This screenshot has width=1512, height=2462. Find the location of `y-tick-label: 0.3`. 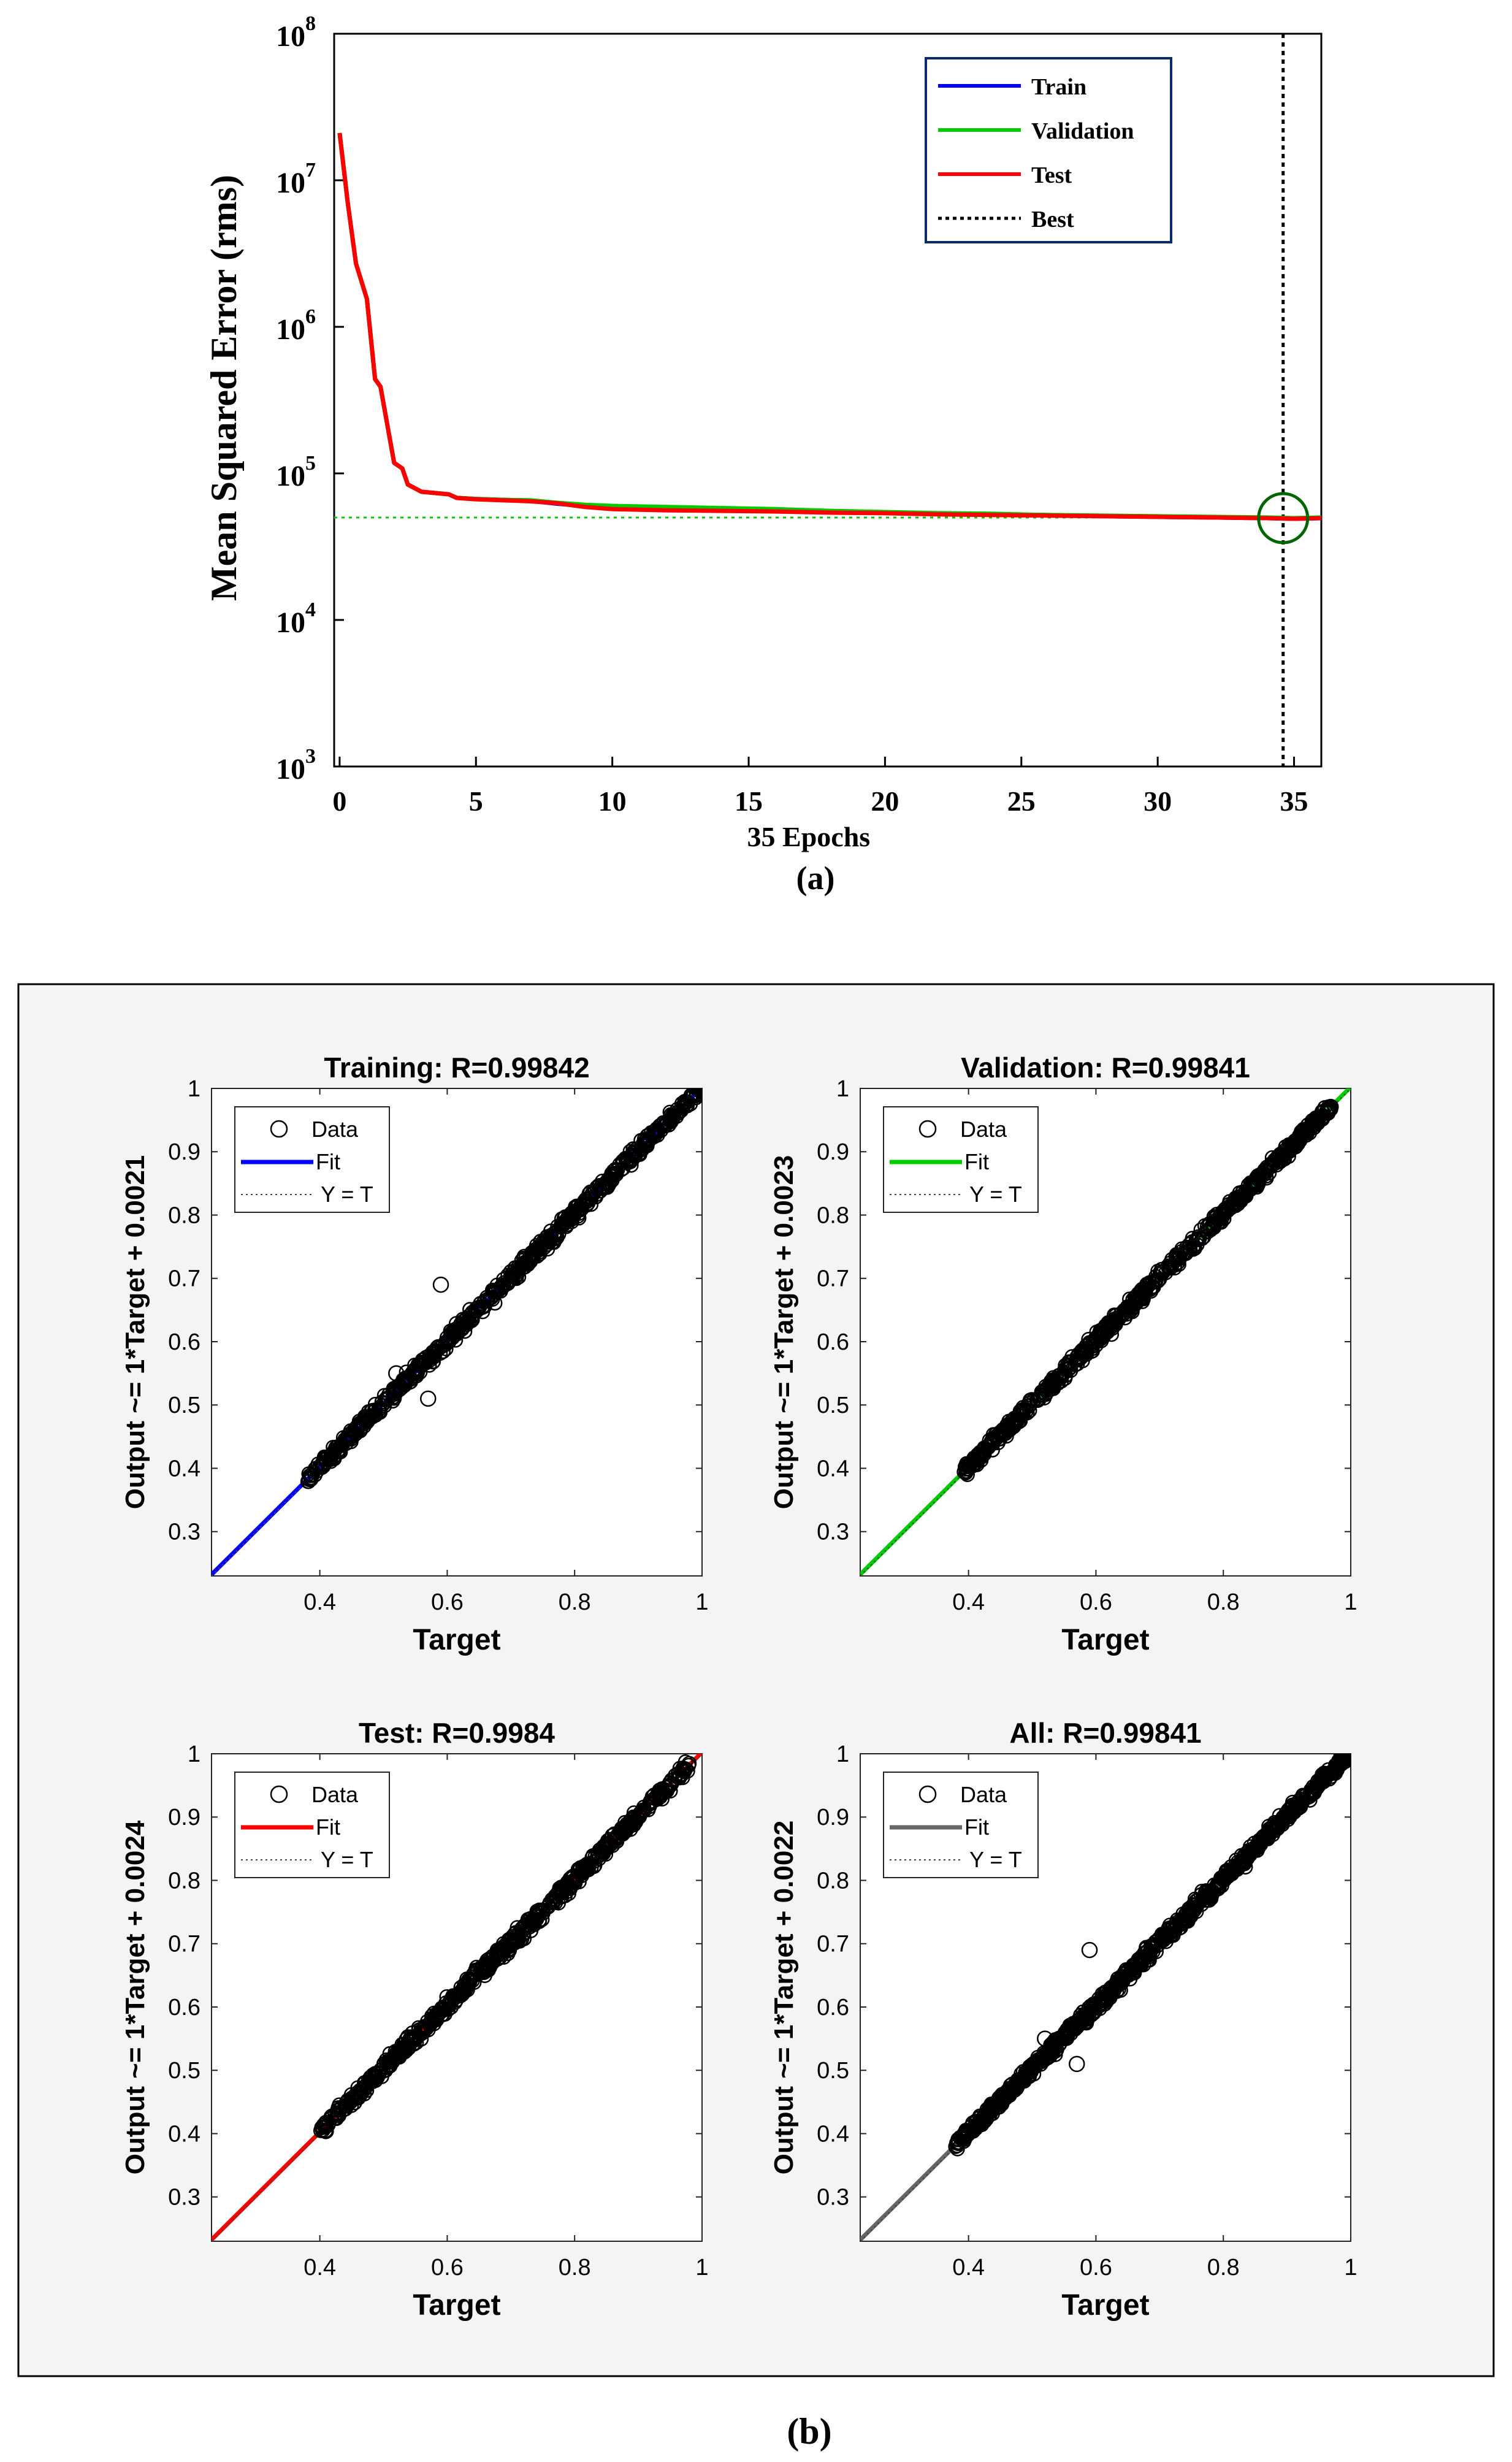

y-tick-label: 0.3 is located at coordinates (184, 1532).